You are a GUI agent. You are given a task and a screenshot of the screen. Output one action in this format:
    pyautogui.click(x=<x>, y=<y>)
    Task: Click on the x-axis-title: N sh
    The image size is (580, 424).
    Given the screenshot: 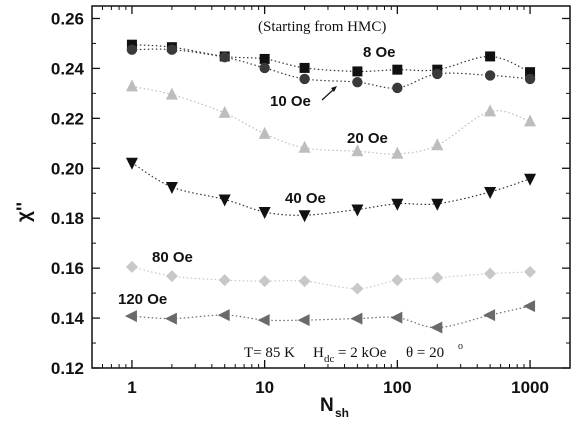 What is the action you would take?
    pyautogui.click(x=334, y=407)
    